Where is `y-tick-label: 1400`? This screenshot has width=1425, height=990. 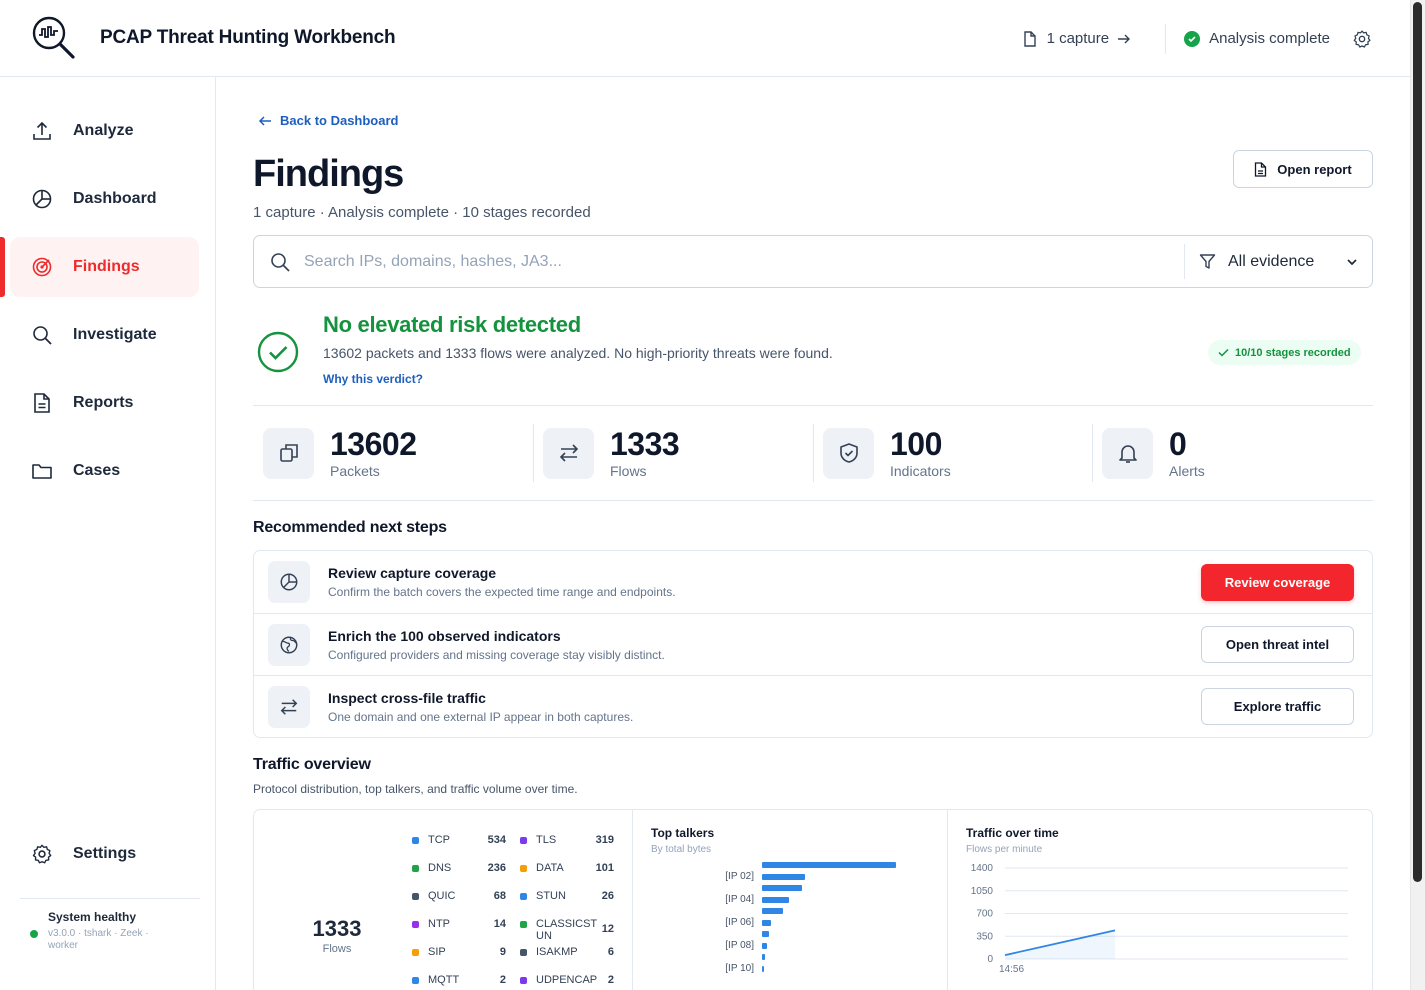 y-tick-label: 1400 is located at coordinates (982, 868).